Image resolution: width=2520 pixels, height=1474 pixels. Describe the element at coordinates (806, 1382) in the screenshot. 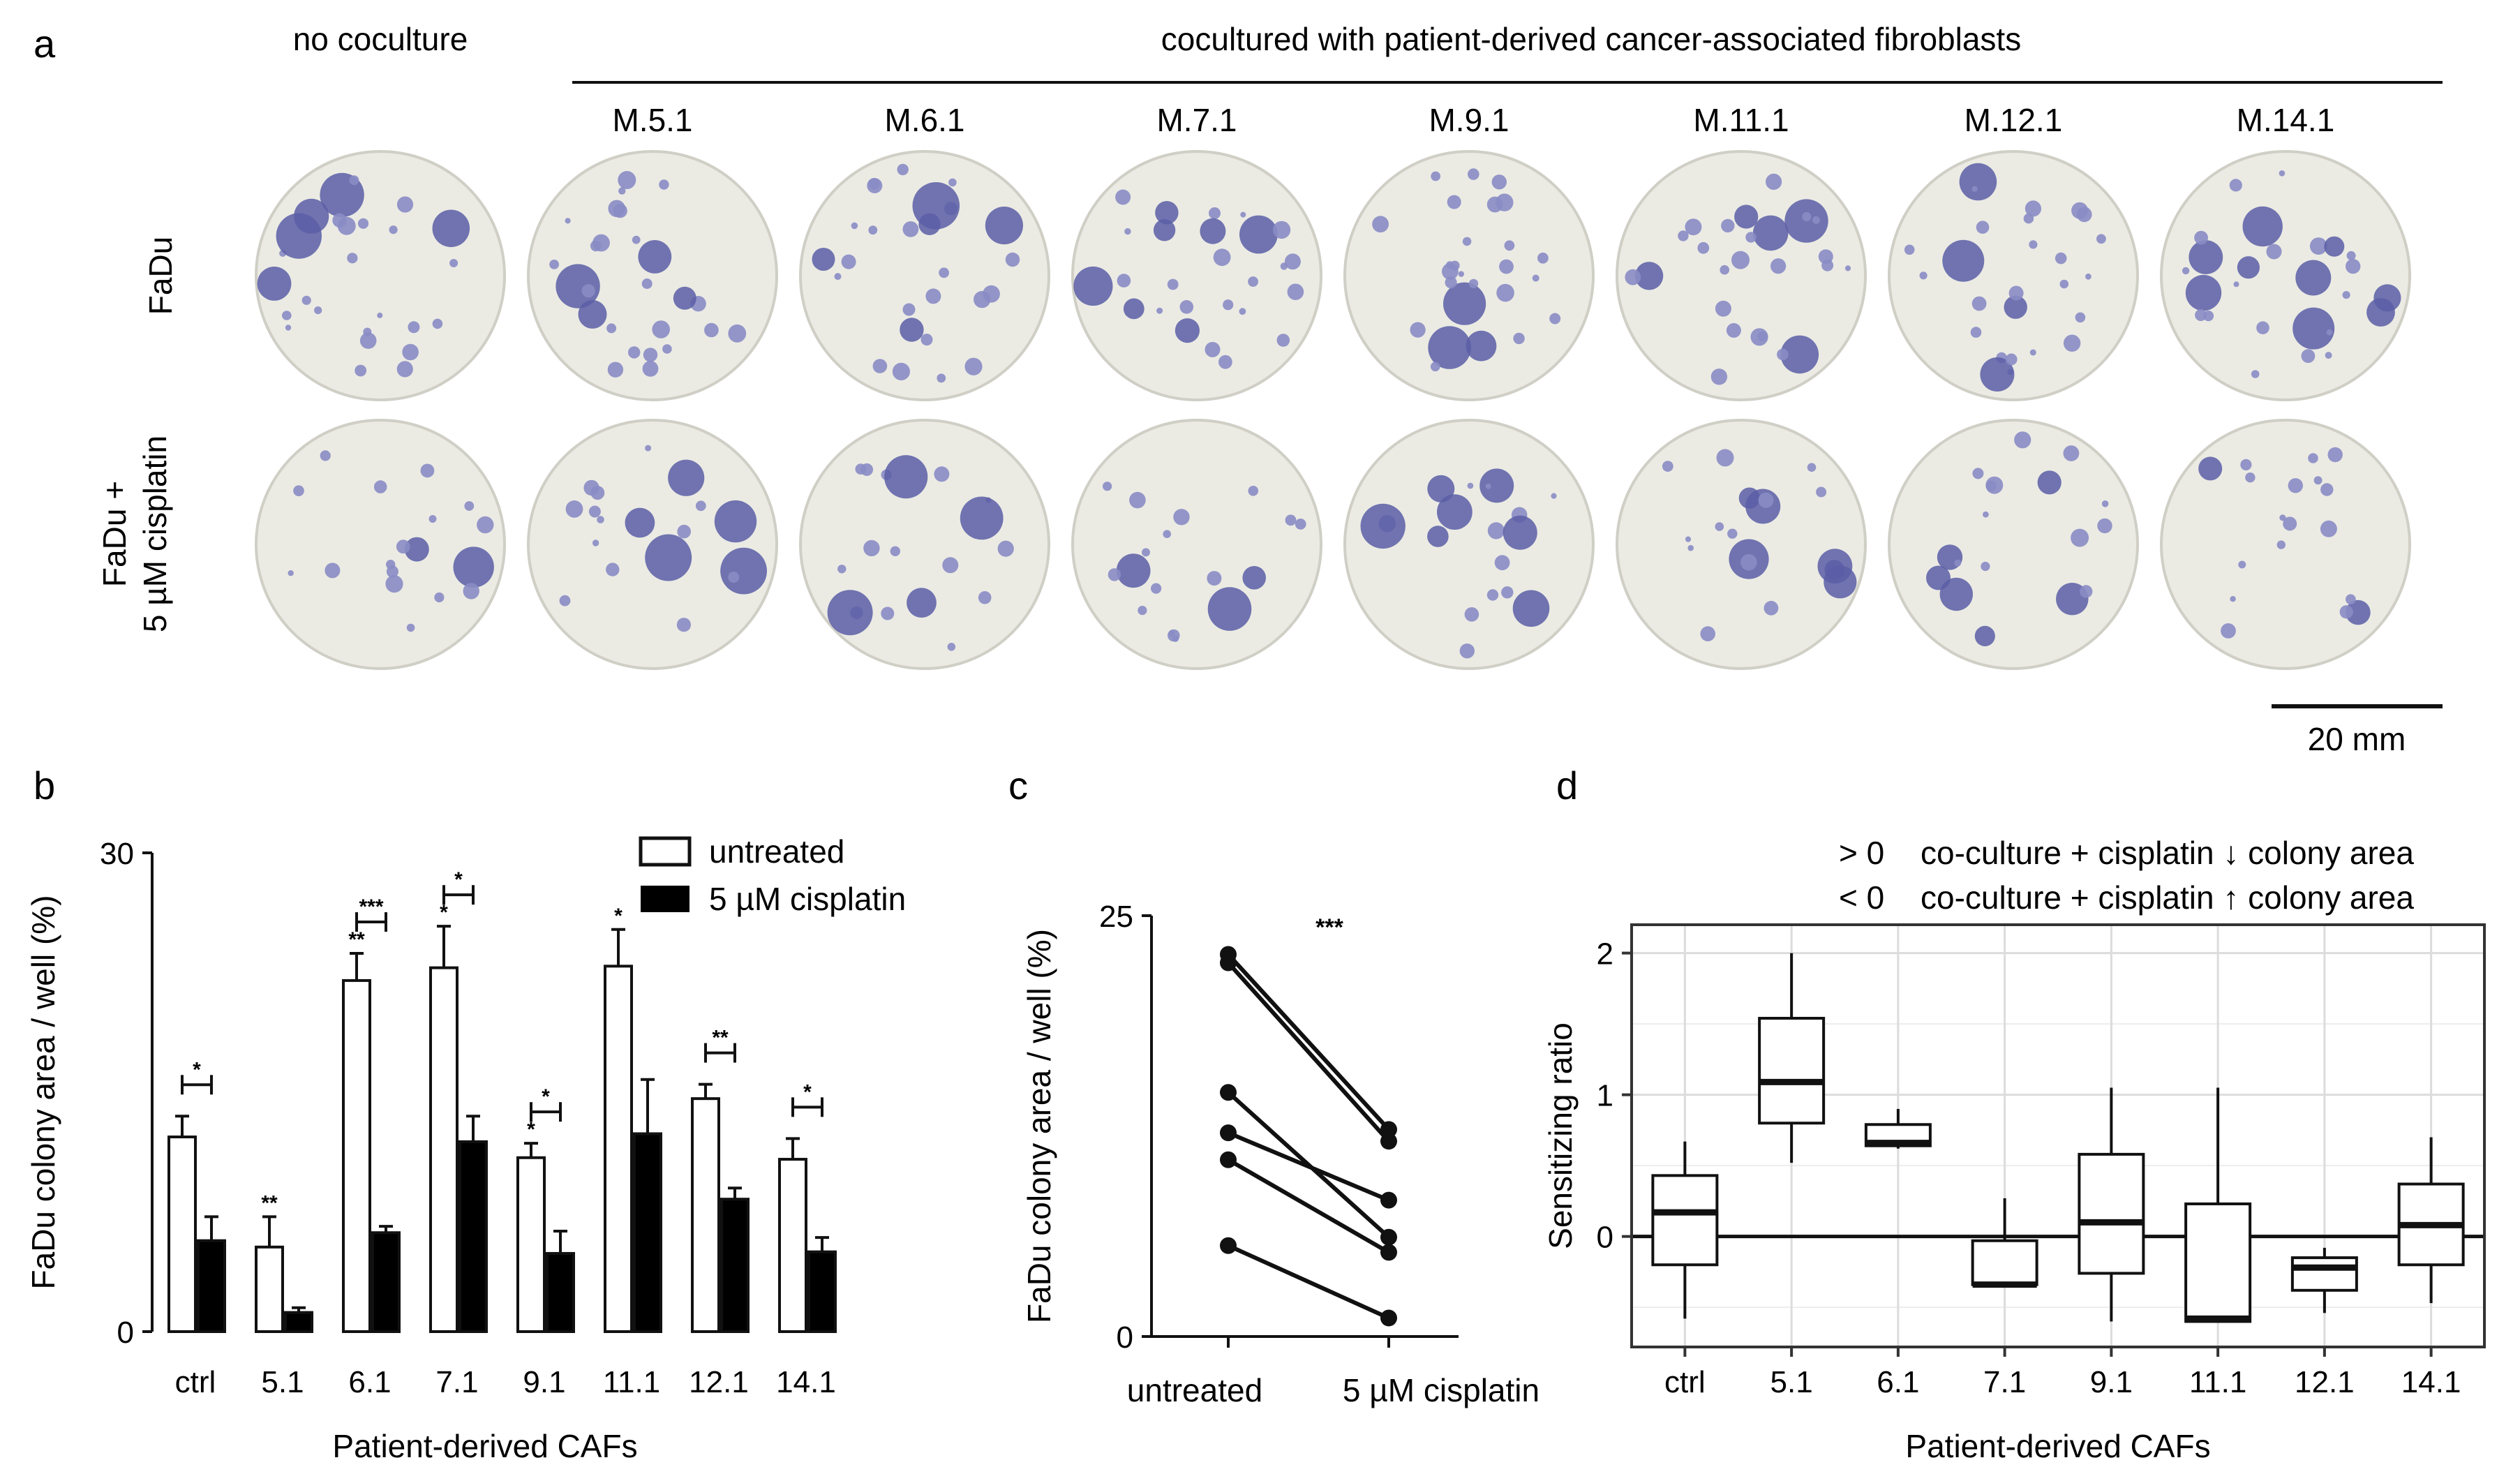

I see `x-tick-label: 14.1` at that location.